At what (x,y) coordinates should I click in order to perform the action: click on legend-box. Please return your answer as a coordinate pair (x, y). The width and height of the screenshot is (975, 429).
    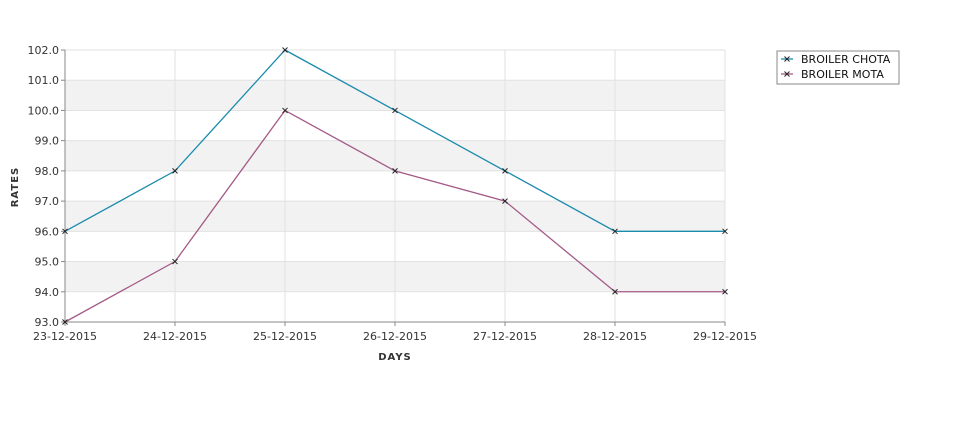
    Looking at the image, I should click on (838, 67).